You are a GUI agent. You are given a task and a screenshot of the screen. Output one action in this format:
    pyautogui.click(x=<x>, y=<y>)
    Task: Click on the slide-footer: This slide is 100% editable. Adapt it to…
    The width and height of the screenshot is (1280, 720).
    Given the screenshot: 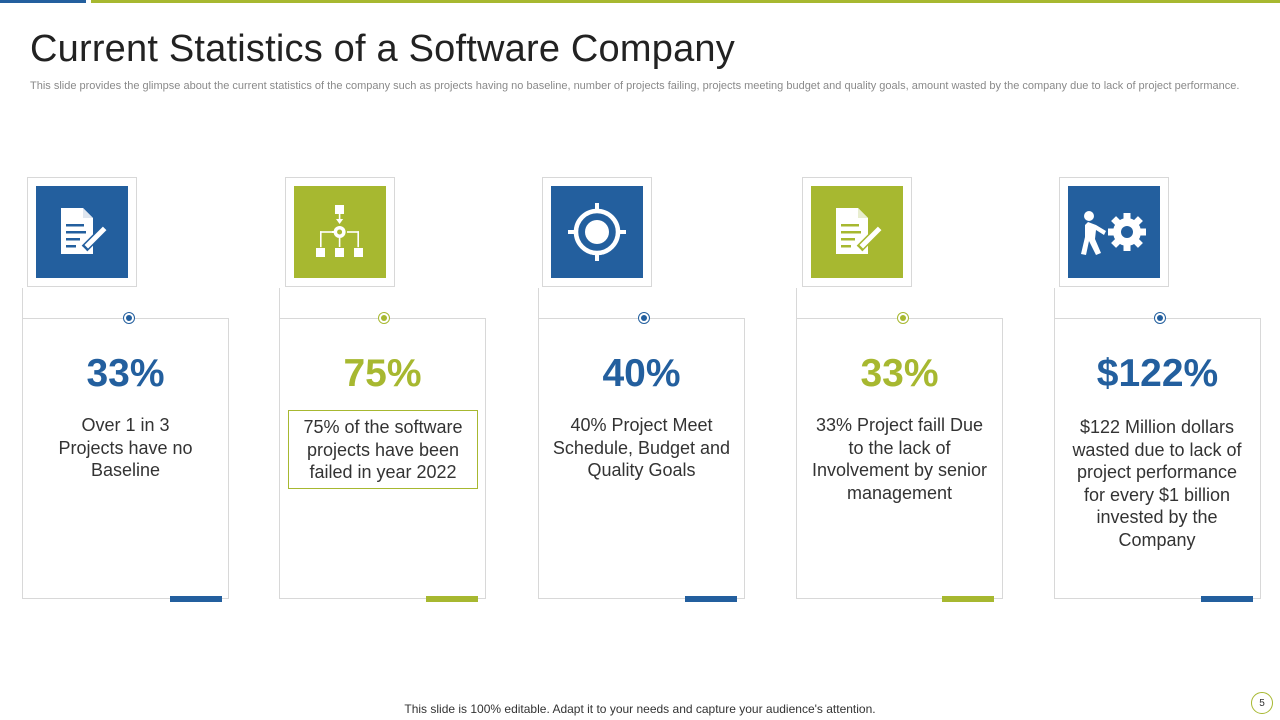 What is the action you would take?
    pyautogui.click(x=640, y=709)
    